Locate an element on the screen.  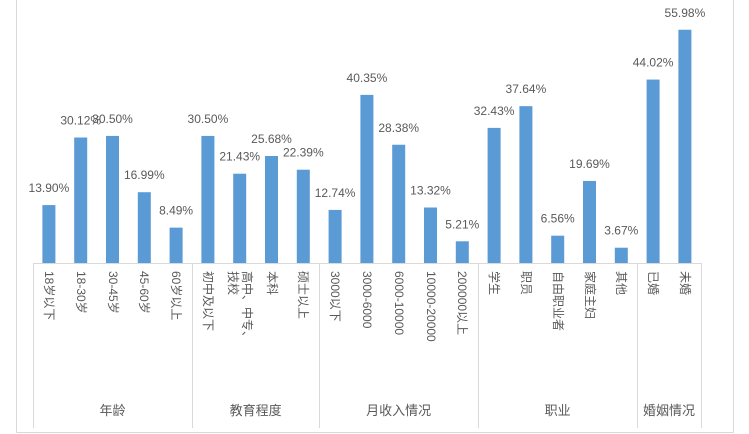
category-label: 18-30岁 is located at coordinates (80, 292).